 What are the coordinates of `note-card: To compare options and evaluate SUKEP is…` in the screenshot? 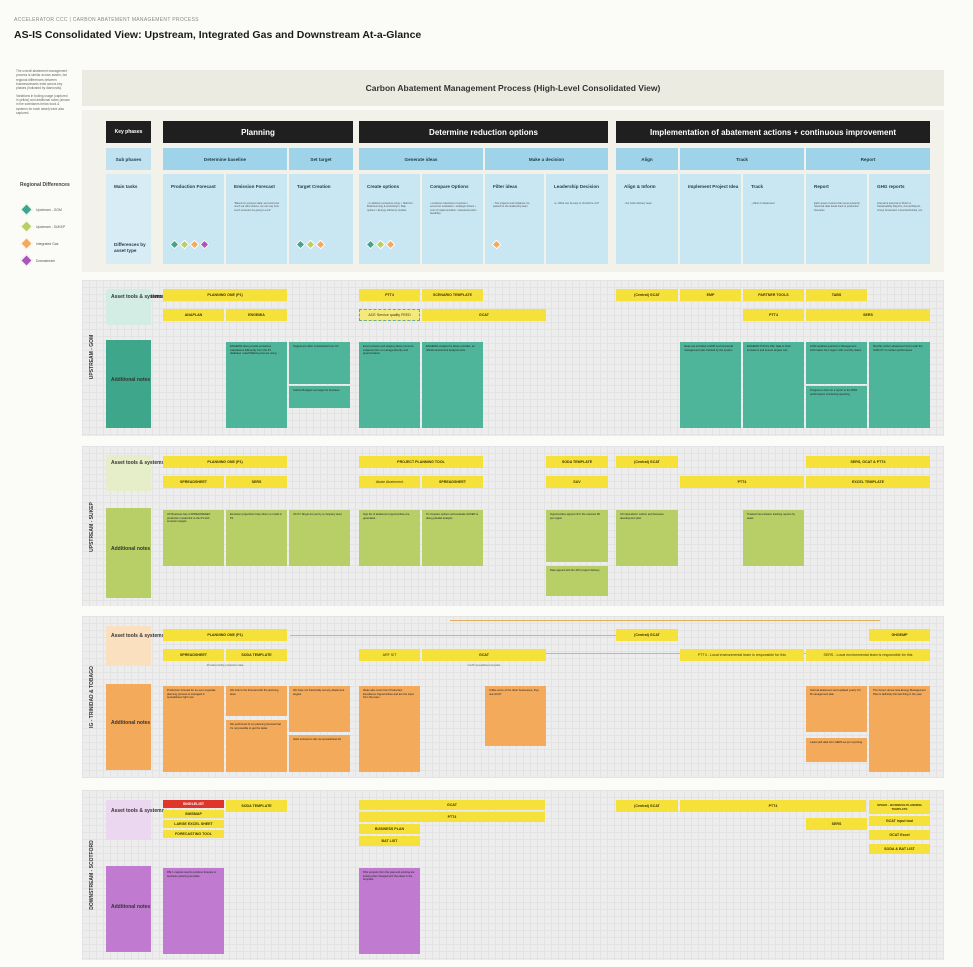 It's located at (452, 538).